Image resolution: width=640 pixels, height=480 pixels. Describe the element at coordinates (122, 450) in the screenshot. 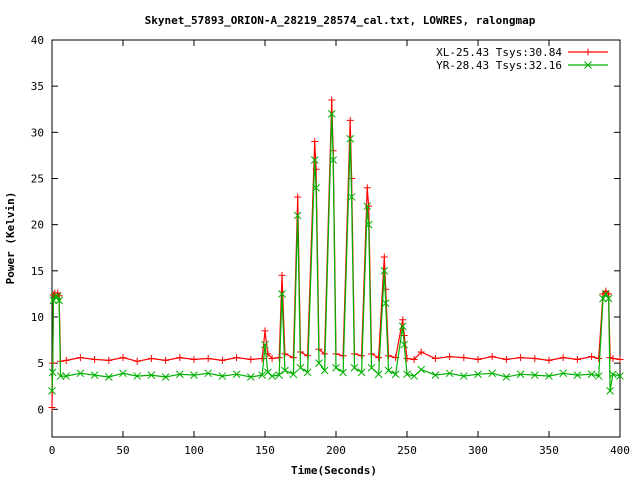

I see `x-tick-label: 50` at that location.